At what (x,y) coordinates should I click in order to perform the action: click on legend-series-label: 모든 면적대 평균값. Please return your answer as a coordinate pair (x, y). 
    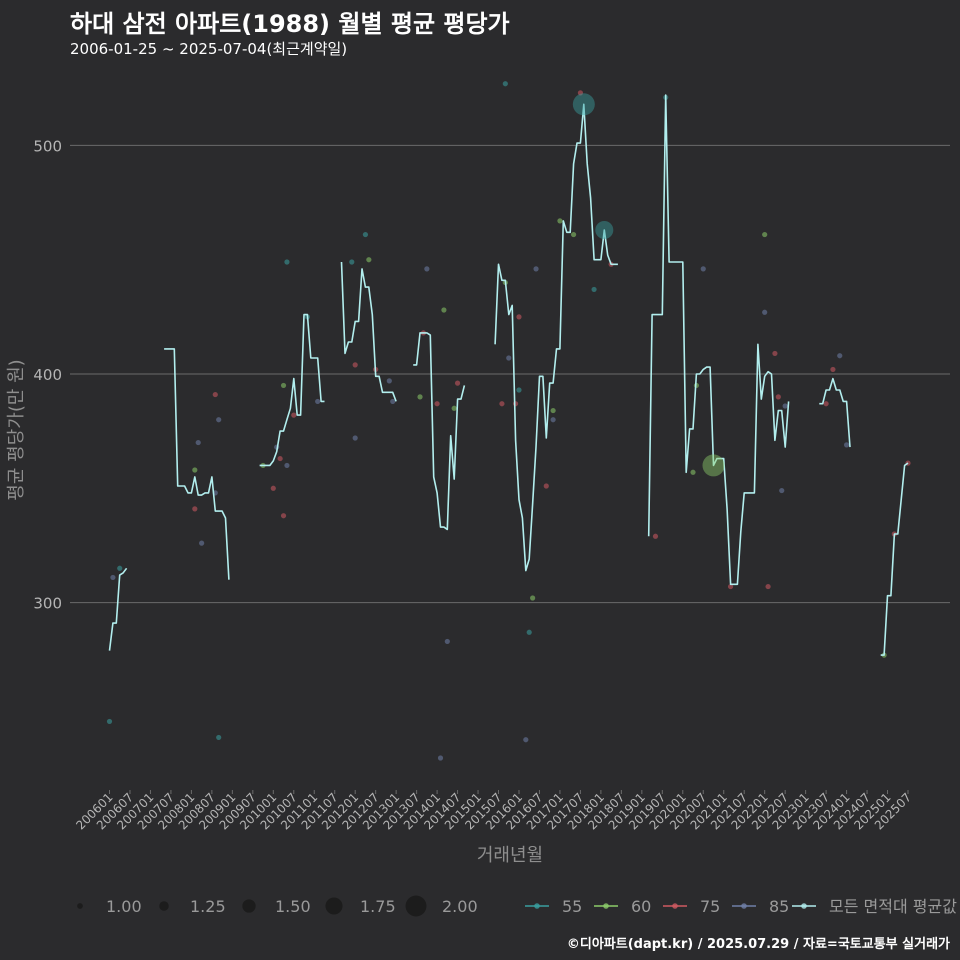
    Looking at the image, I should click on (893, 906).